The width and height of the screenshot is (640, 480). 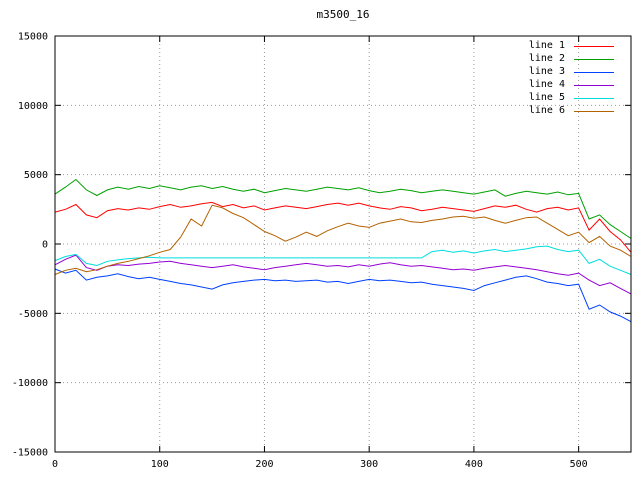 What do you see at coordinates (571, 85) in the screenshot?
I see `legend-item: line 4` at bounding box center [571, 85].